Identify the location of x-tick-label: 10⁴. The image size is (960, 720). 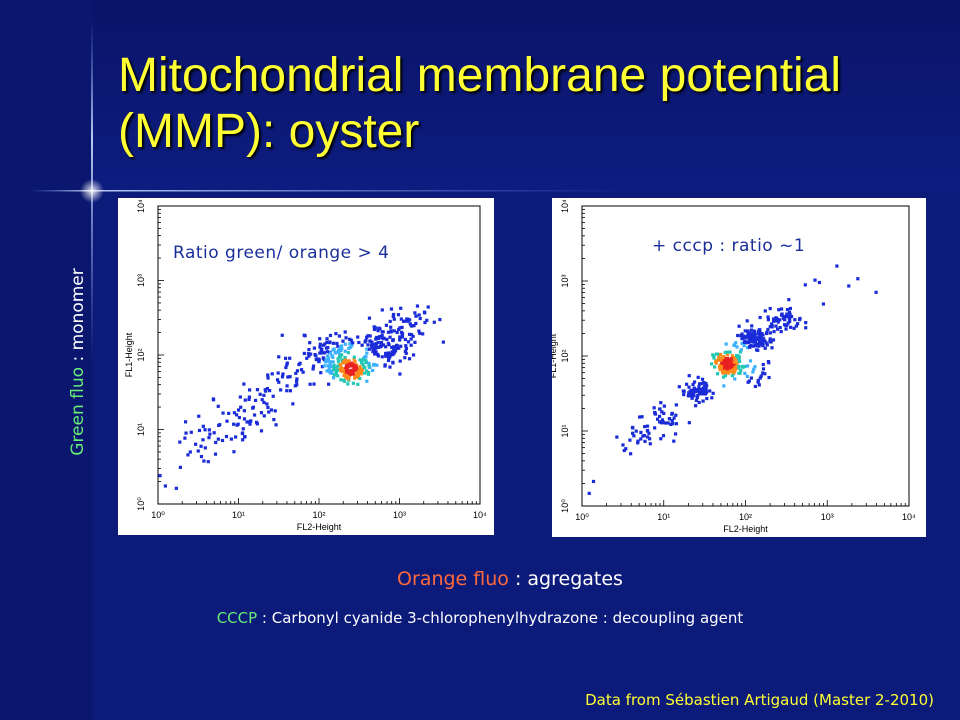
(480, 515).